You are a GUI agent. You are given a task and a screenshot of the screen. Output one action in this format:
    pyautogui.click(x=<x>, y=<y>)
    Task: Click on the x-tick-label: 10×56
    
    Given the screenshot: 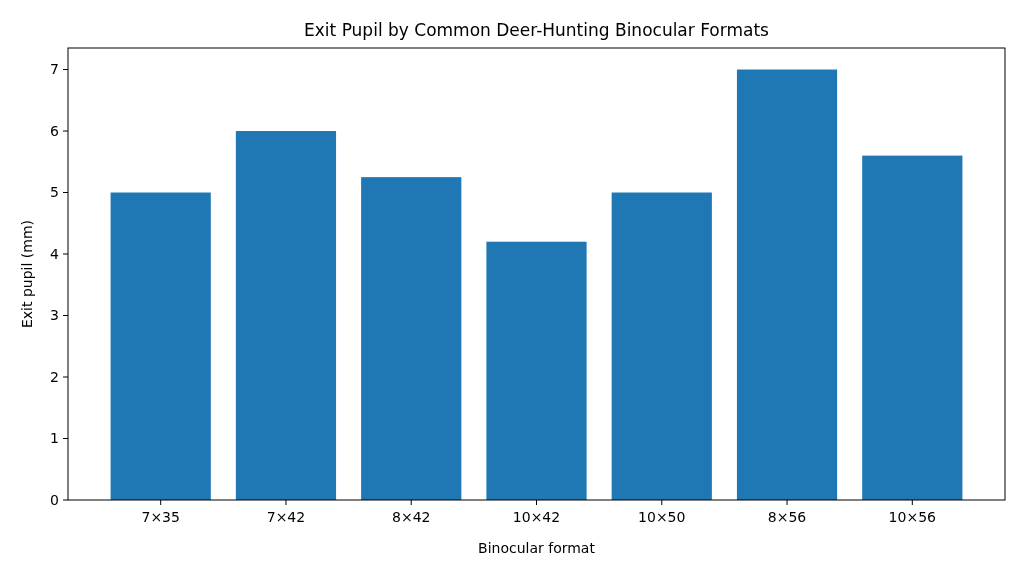 What is the action you would take?
    pyautogui.click(x=912, y=517)
    